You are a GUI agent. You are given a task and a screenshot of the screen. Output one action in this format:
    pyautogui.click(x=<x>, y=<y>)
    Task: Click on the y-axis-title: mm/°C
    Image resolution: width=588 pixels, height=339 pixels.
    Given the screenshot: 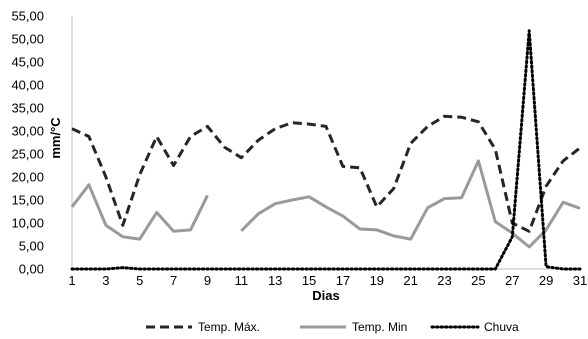 What is the action you would take?
    pyautogui.click(x=55, y=138)
    